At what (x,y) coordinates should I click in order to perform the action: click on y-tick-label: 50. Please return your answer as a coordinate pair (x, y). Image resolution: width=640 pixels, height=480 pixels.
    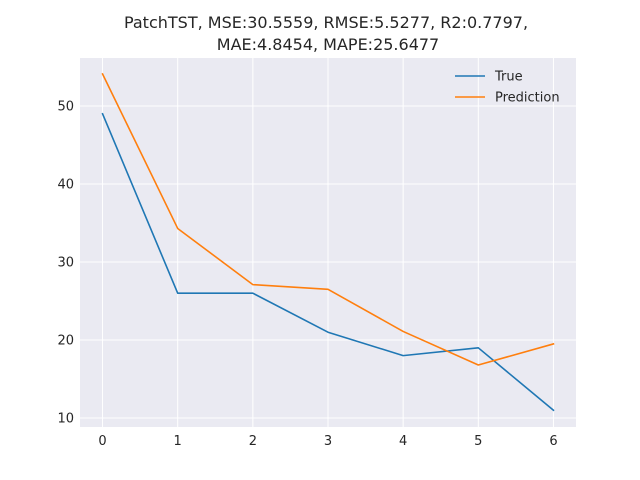
    Looking at the image, I should click on (65, 106).